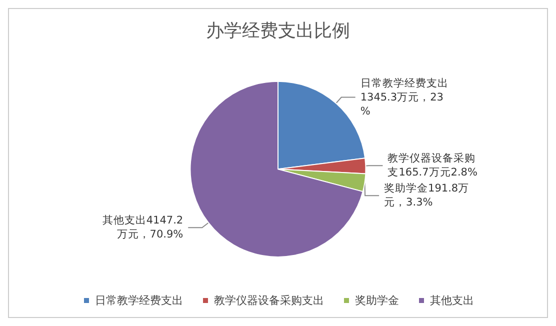 The image size is (556, 326). I want to click on data-label: 教学仪器设备采购支165.7万元2.8%, so click(433, 165).